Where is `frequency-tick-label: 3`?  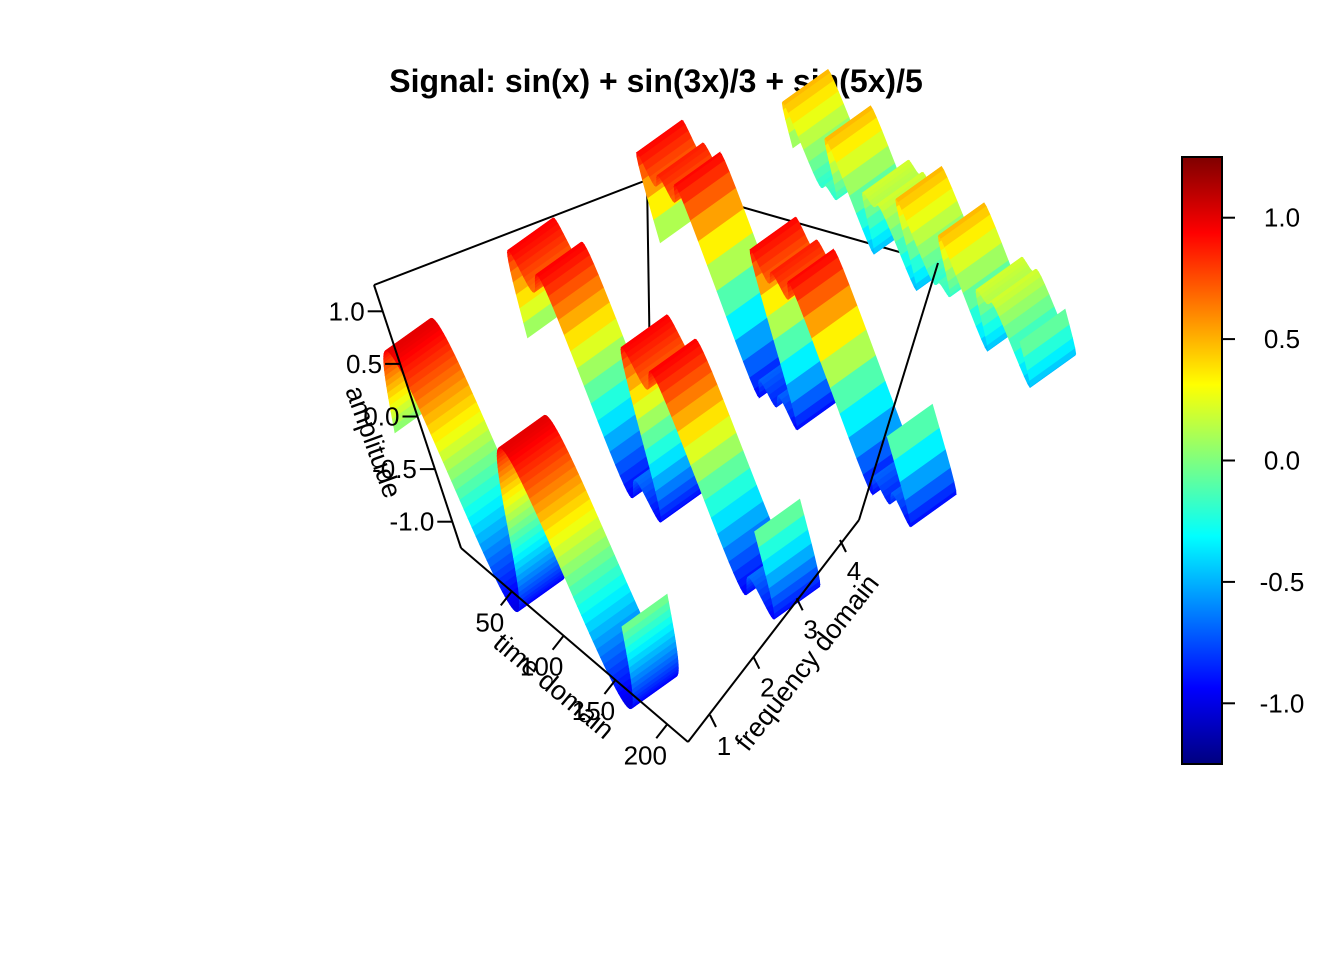
frequency-tick-label: 3 is located at coordinates (810, 629).